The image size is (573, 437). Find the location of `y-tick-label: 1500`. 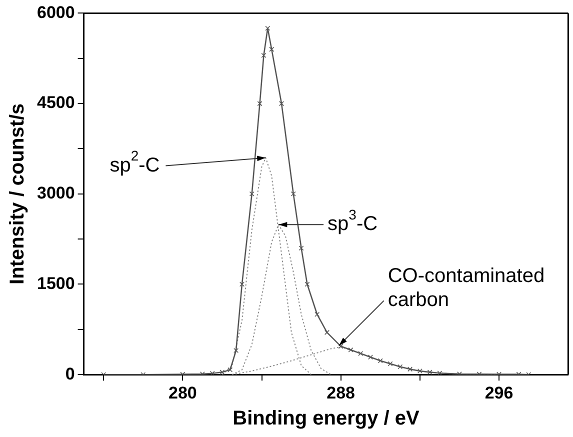

y-tick-label: 1500 is located at coordinates (55, 283).